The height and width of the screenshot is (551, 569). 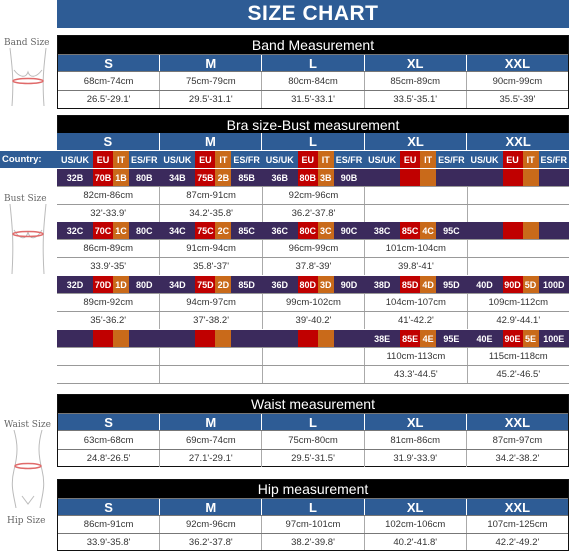 I want to click on cup-us: 40E, so click(x=484, y=338).